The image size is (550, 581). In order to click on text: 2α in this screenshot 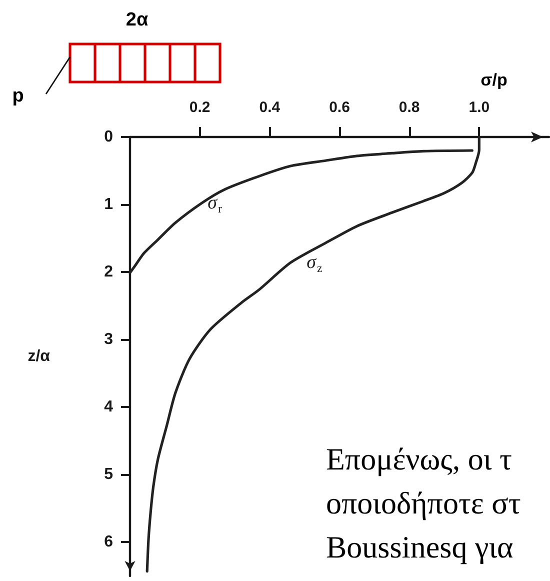, I will do `click(137, 20)`.